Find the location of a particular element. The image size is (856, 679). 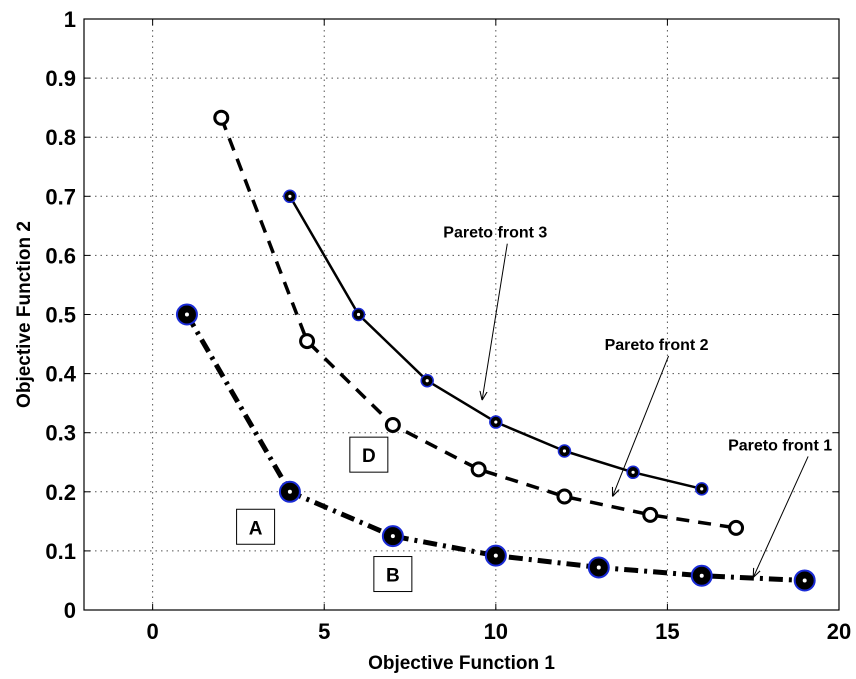

annotation-text: Pareto front 1 is located at coordinates (780, 445).